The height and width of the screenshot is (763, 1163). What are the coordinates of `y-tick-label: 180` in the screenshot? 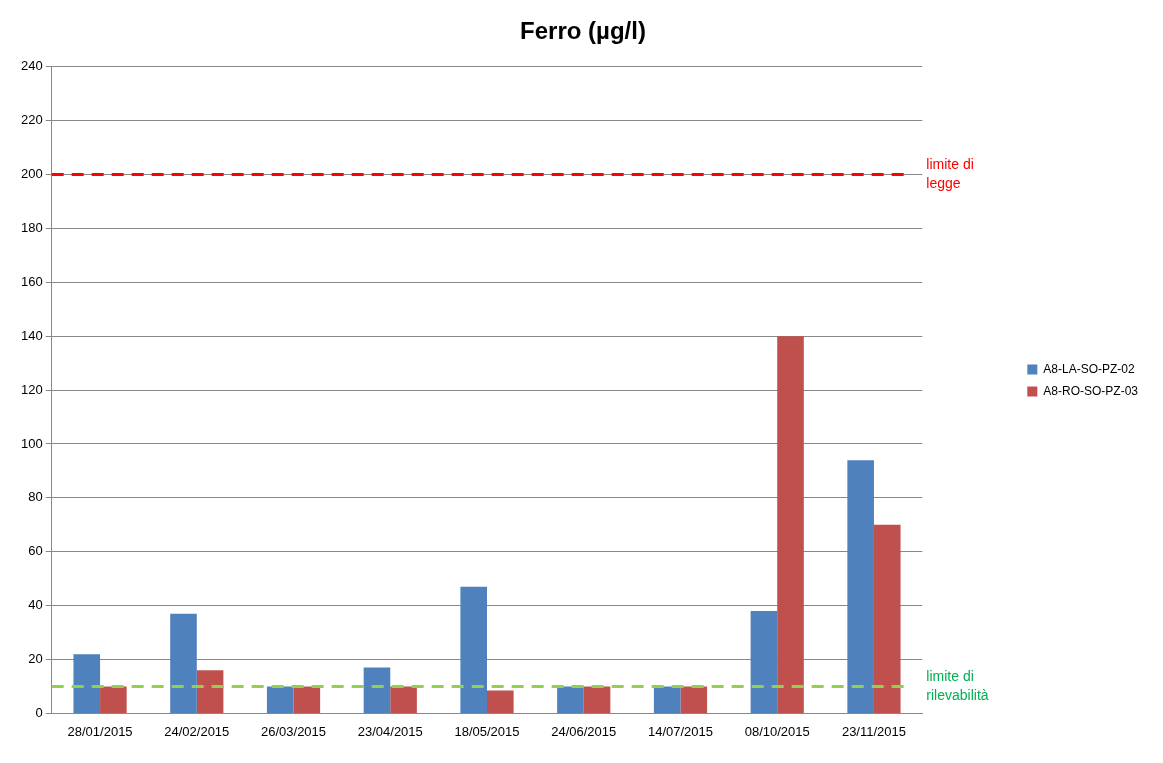 It's located at (31, 228).